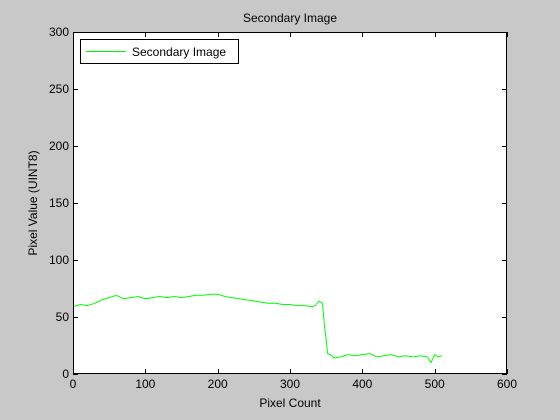 The height and width of the screenshot is (420, 560). I want to click on series-line, so click(257, 328).